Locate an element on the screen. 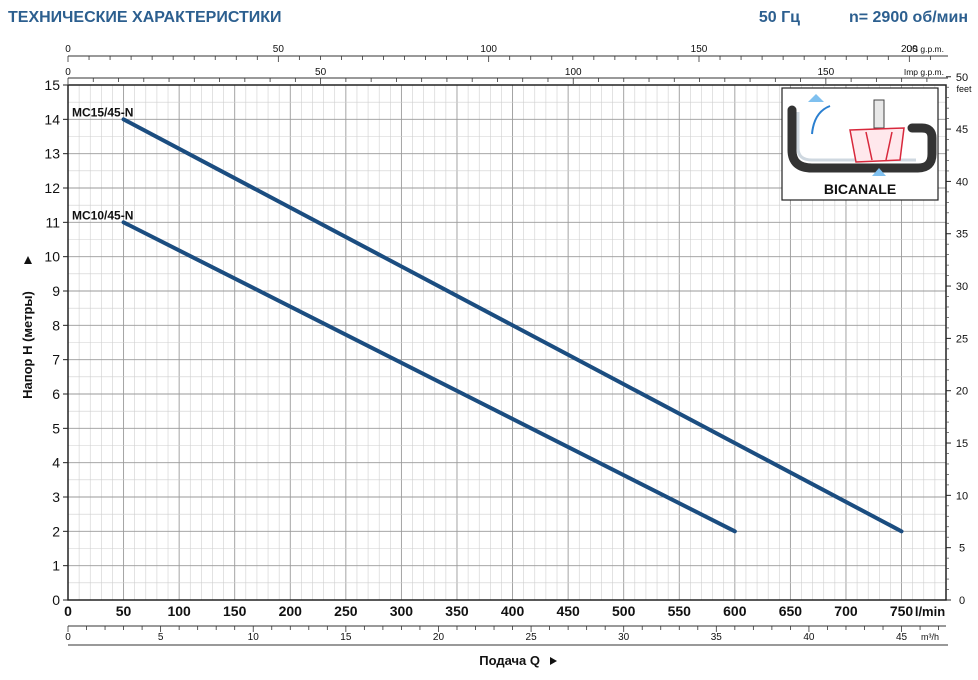 The height and width of the screenshot is (680, 978). frequency-label: 50 Гц is located at coordinates (779, 17).